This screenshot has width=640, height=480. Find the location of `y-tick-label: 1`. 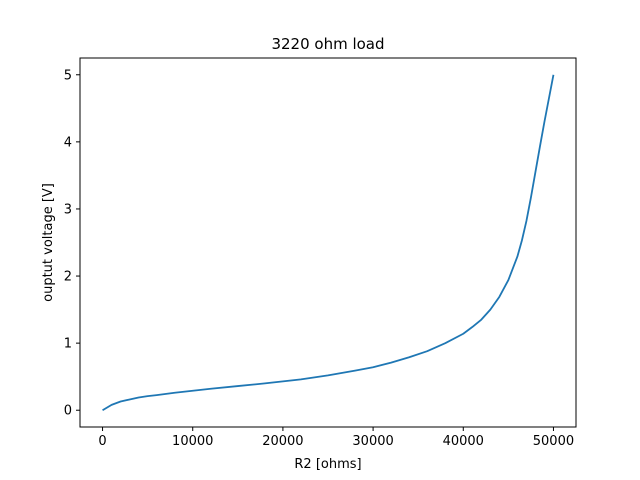

y-tick-label: 1 is located at coordinates (68, 344).